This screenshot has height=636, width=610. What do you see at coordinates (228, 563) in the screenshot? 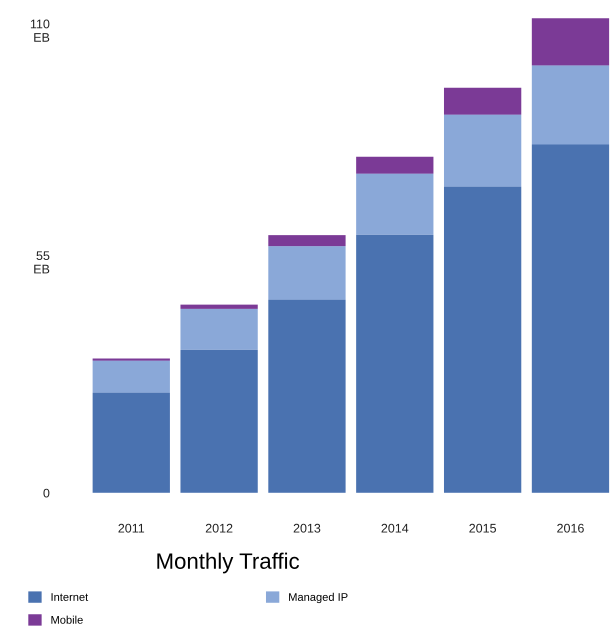
I see `text: Monthly Traffic` at bounding box center [228, 563].